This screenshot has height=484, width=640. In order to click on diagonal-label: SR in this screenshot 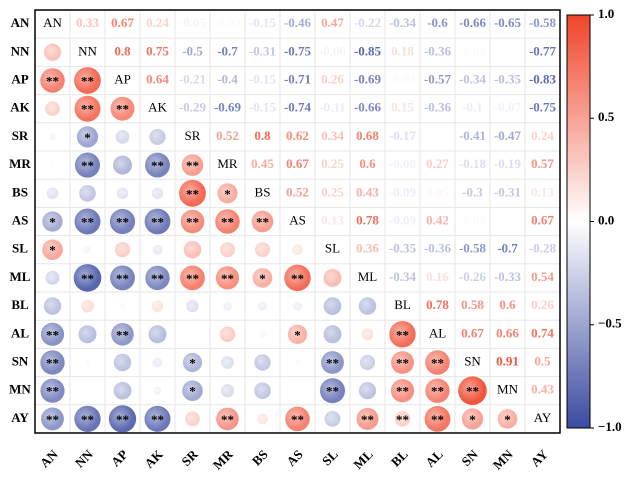, I will do `click(193, 135)`.